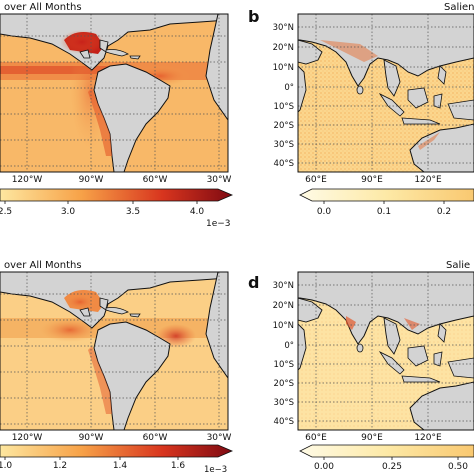 This screenshot has width=474, height=474. What do you see at coordinates (68, 212) in the screenshot?
I see `colorbar-tick: 3.0` at bounding box center [68, 212].